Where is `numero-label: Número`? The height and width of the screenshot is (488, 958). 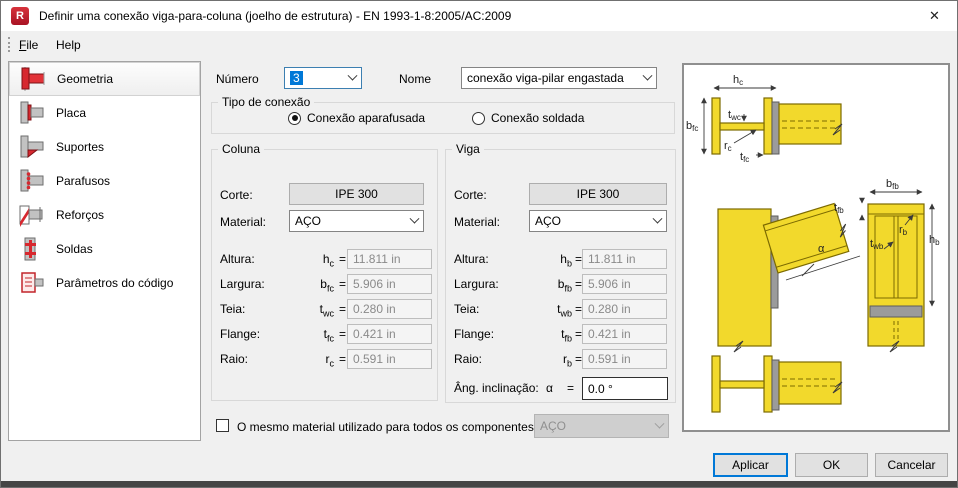
numero-label: Número is located at coordinates (237, 79).